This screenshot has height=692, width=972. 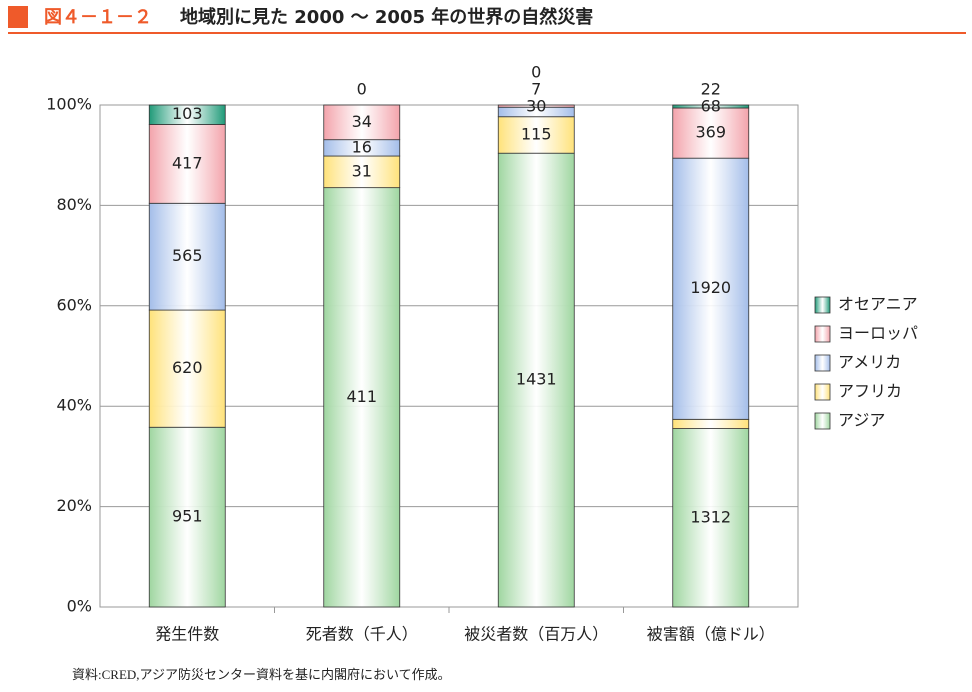 I want to click on value-label: 68, so click(x=711, y=106).